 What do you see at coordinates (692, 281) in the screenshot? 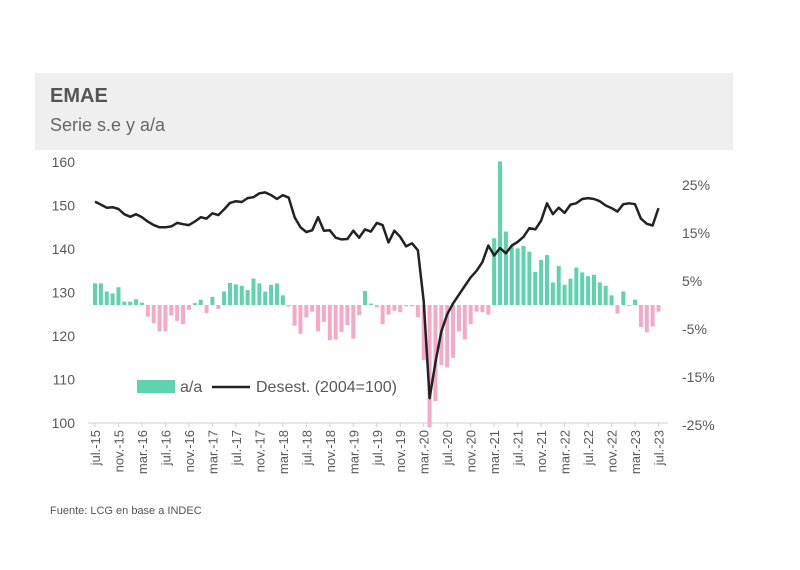
I see `right-y-tick-label: 5%` at bounding box center [692, 281].